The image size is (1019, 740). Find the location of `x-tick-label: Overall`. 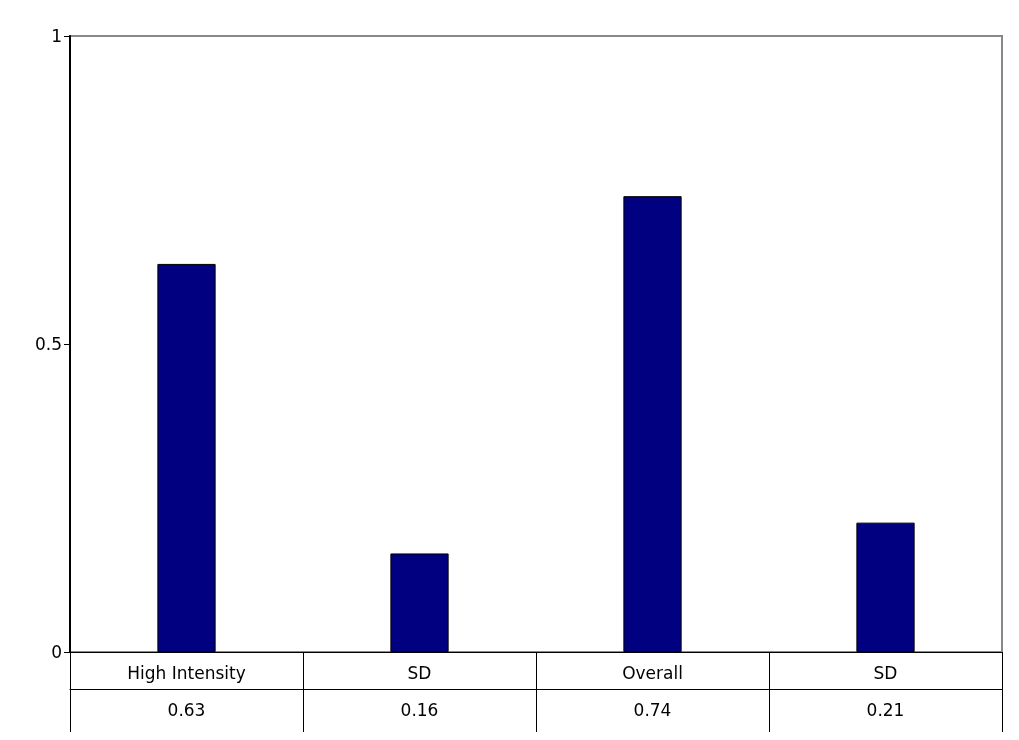

x-tick-label: Overall is located at coordinates (652, 672).